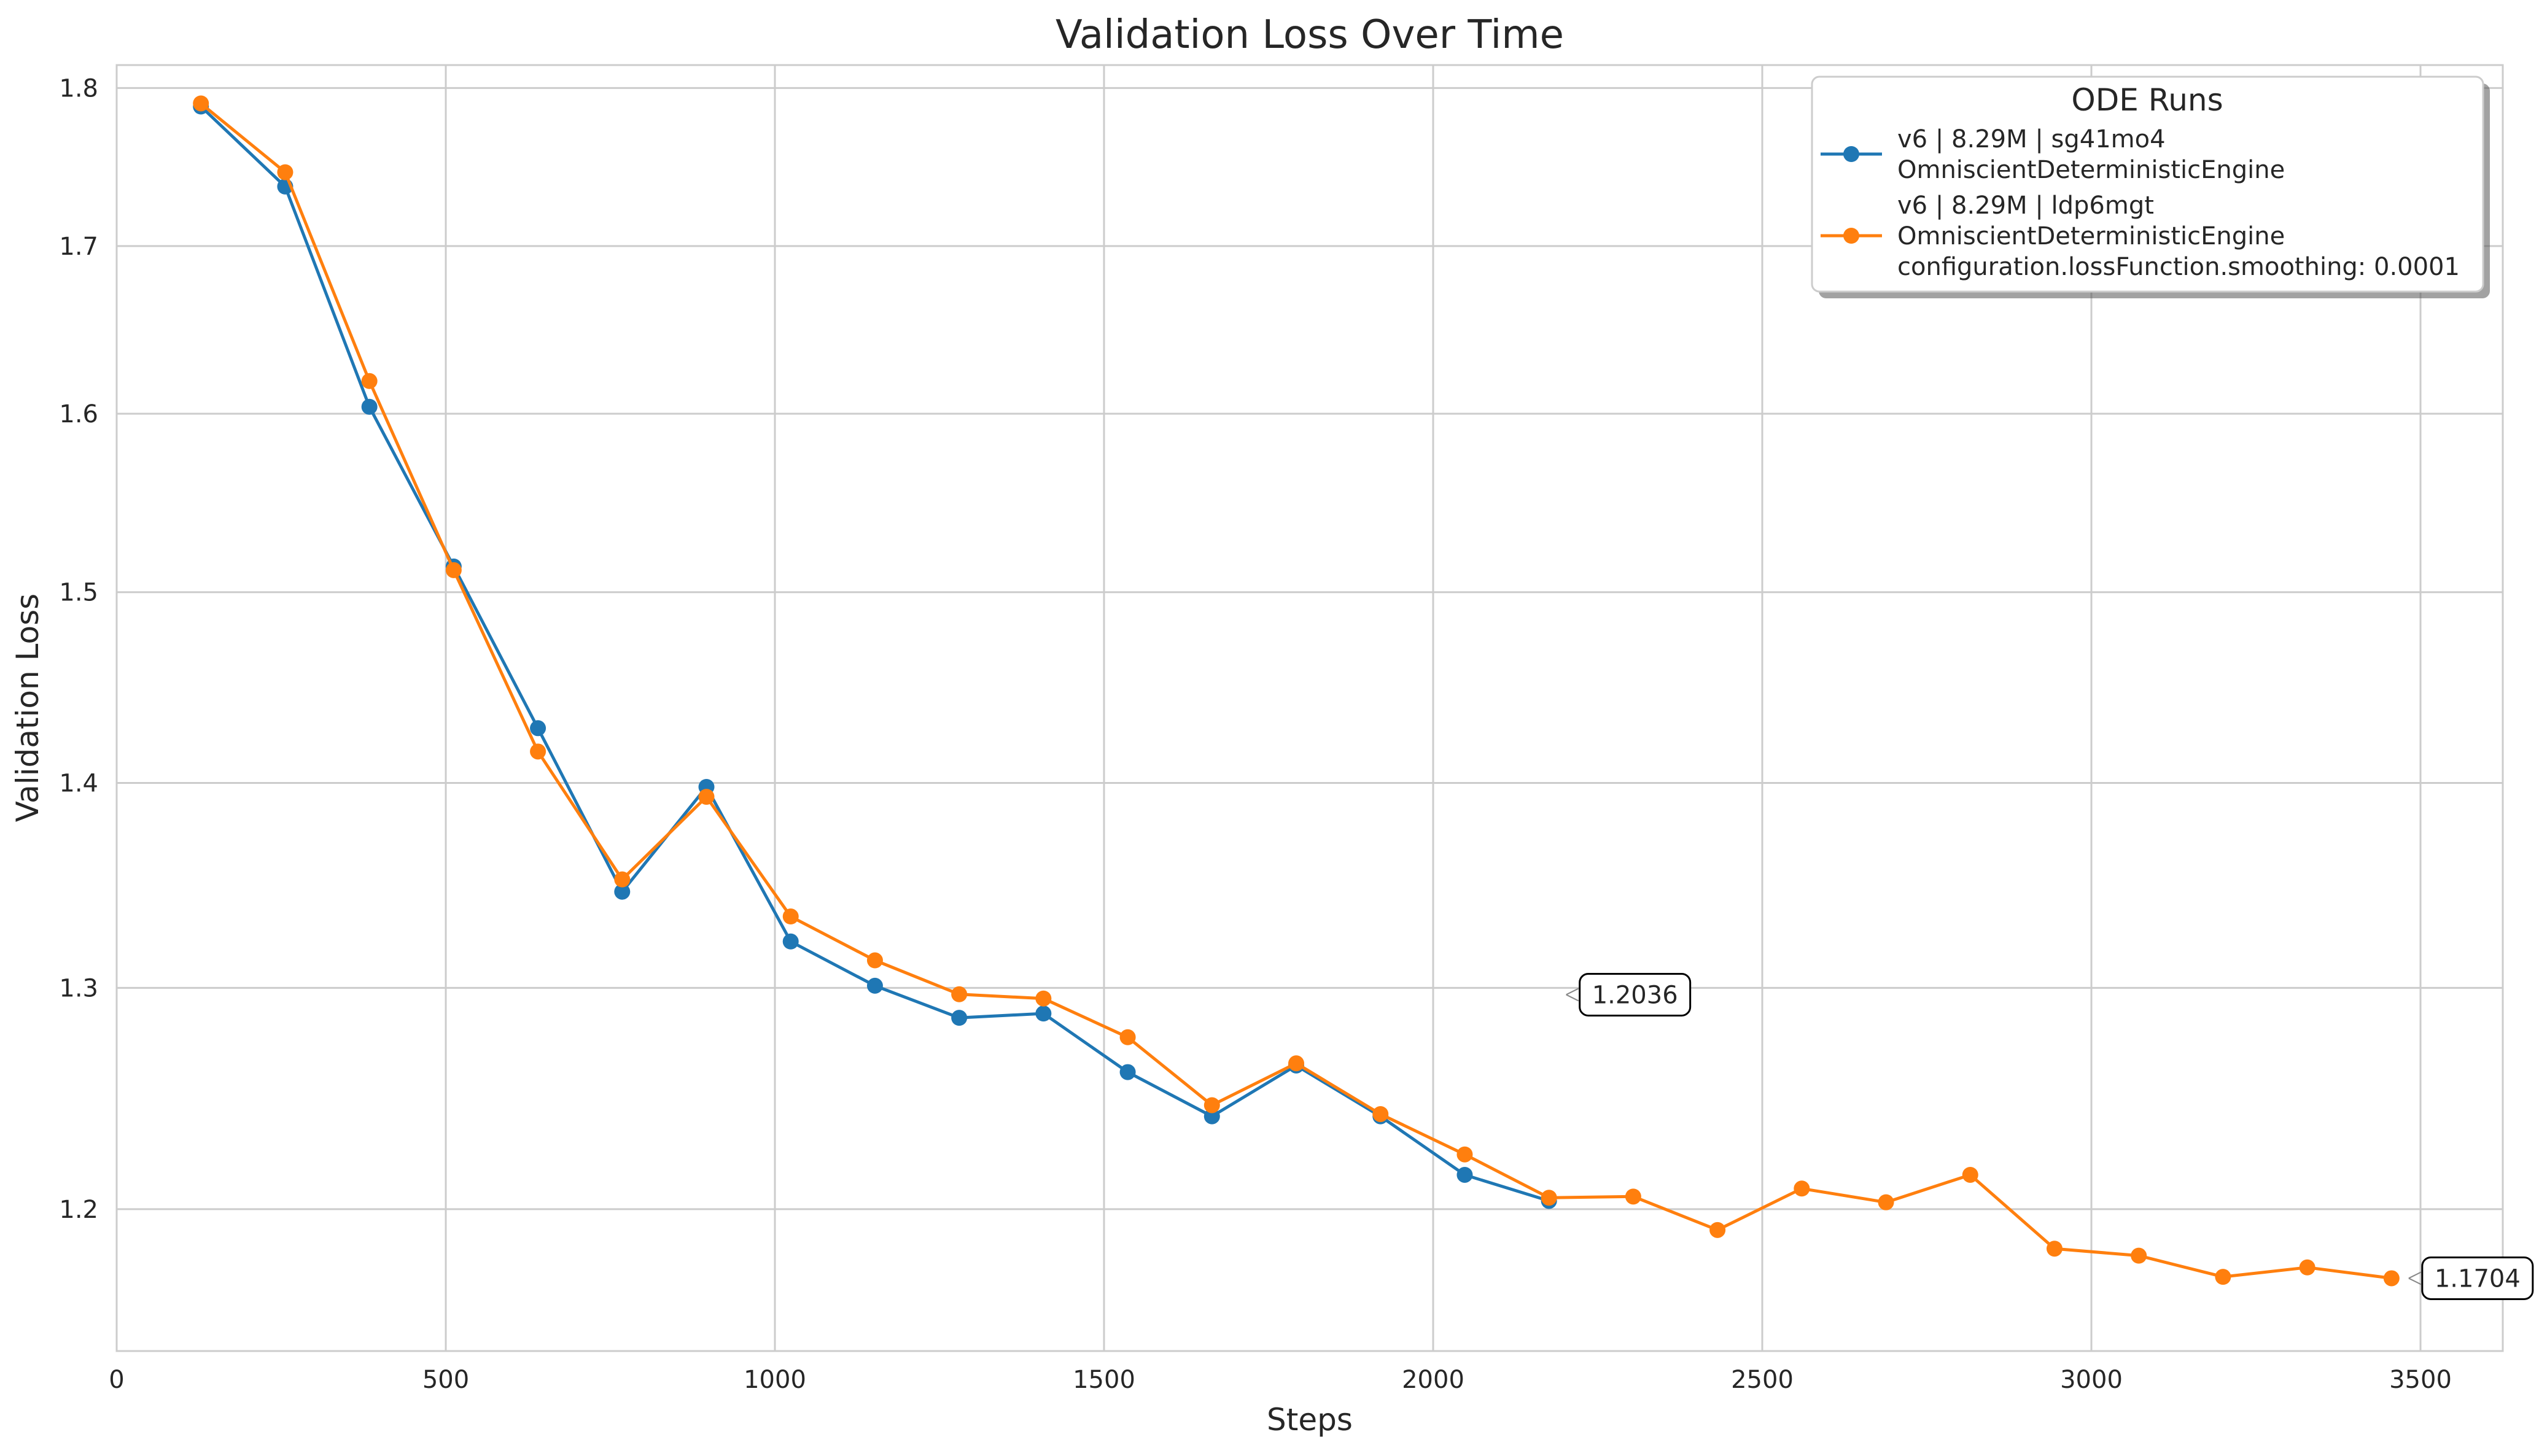 The height and width of the screenshot is (1456, 2539). I want to click on end-label-text: 1.1704, so click(2478, 1279).